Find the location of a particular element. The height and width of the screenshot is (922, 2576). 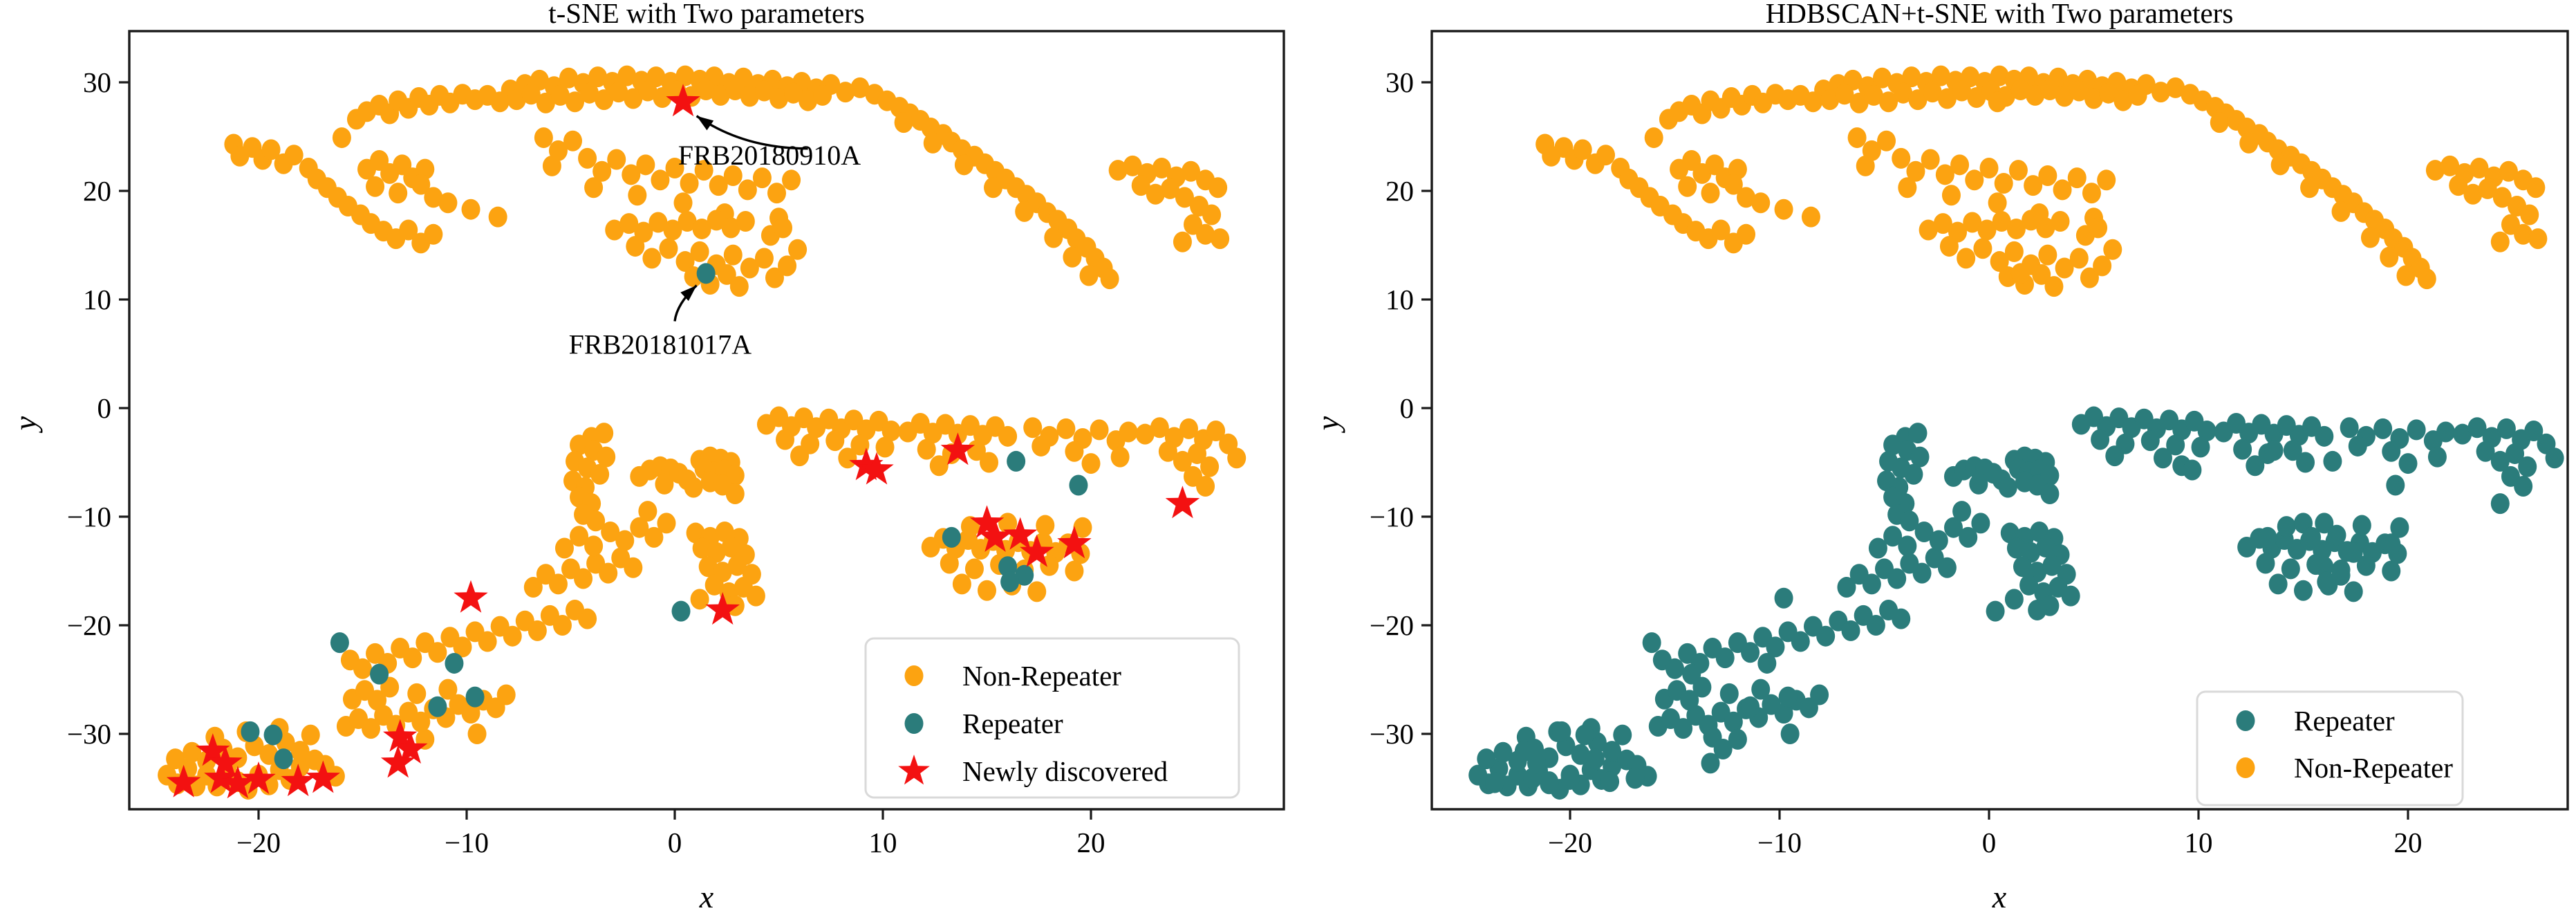

right-x-tick-label: 20 is located at coordinates (2408, 842).